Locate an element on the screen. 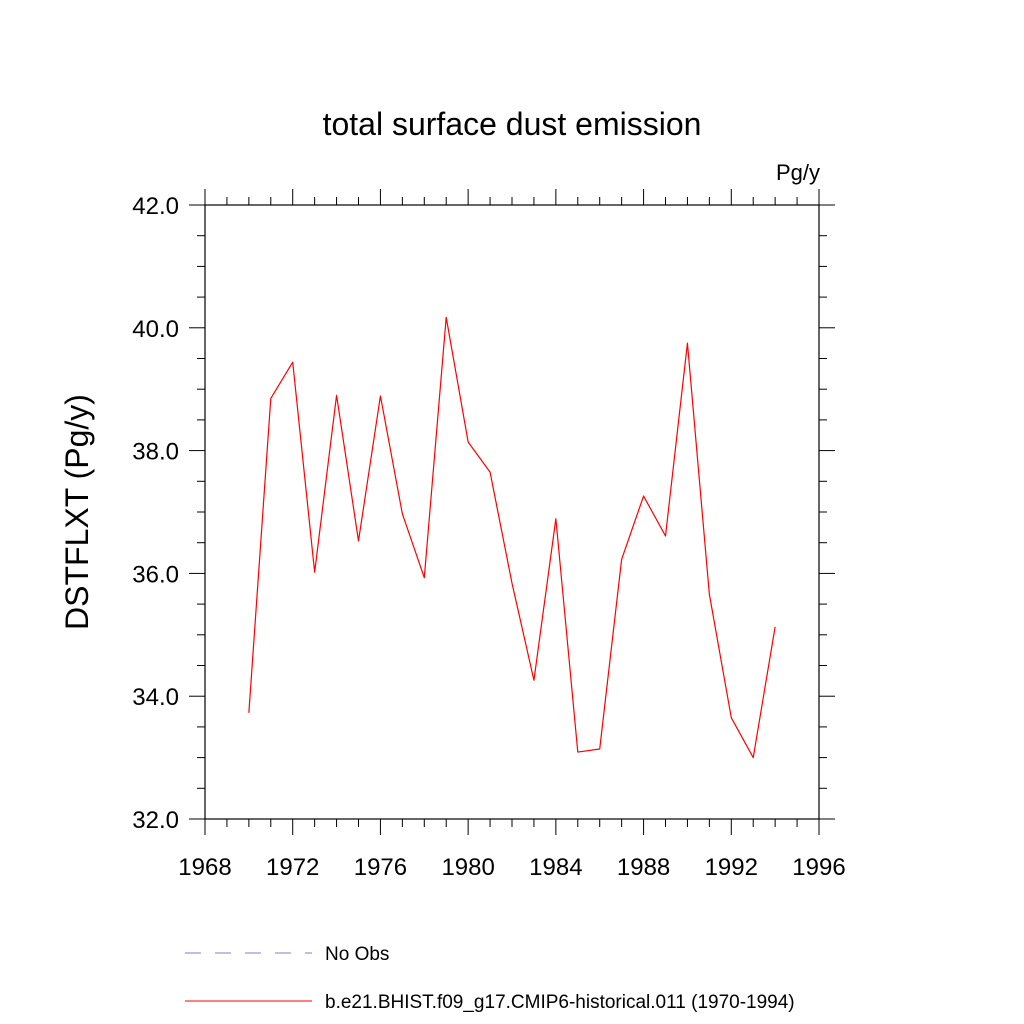 This screenshot has height=1024, width=1024. x-tick-label: 1996 is located at coordinates (818, 867).